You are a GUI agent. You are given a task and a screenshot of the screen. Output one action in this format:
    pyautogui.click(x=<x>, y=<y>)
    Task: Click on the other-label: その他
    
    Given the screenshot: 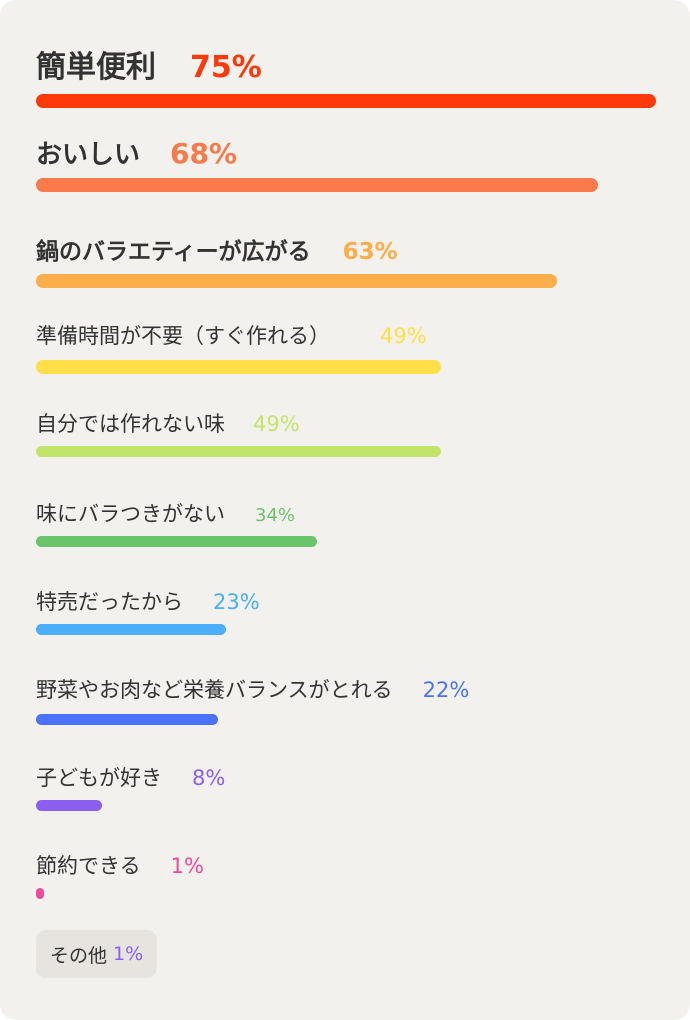 What is the action you would take?
    pyautogui.click(x=79, y=955)
    